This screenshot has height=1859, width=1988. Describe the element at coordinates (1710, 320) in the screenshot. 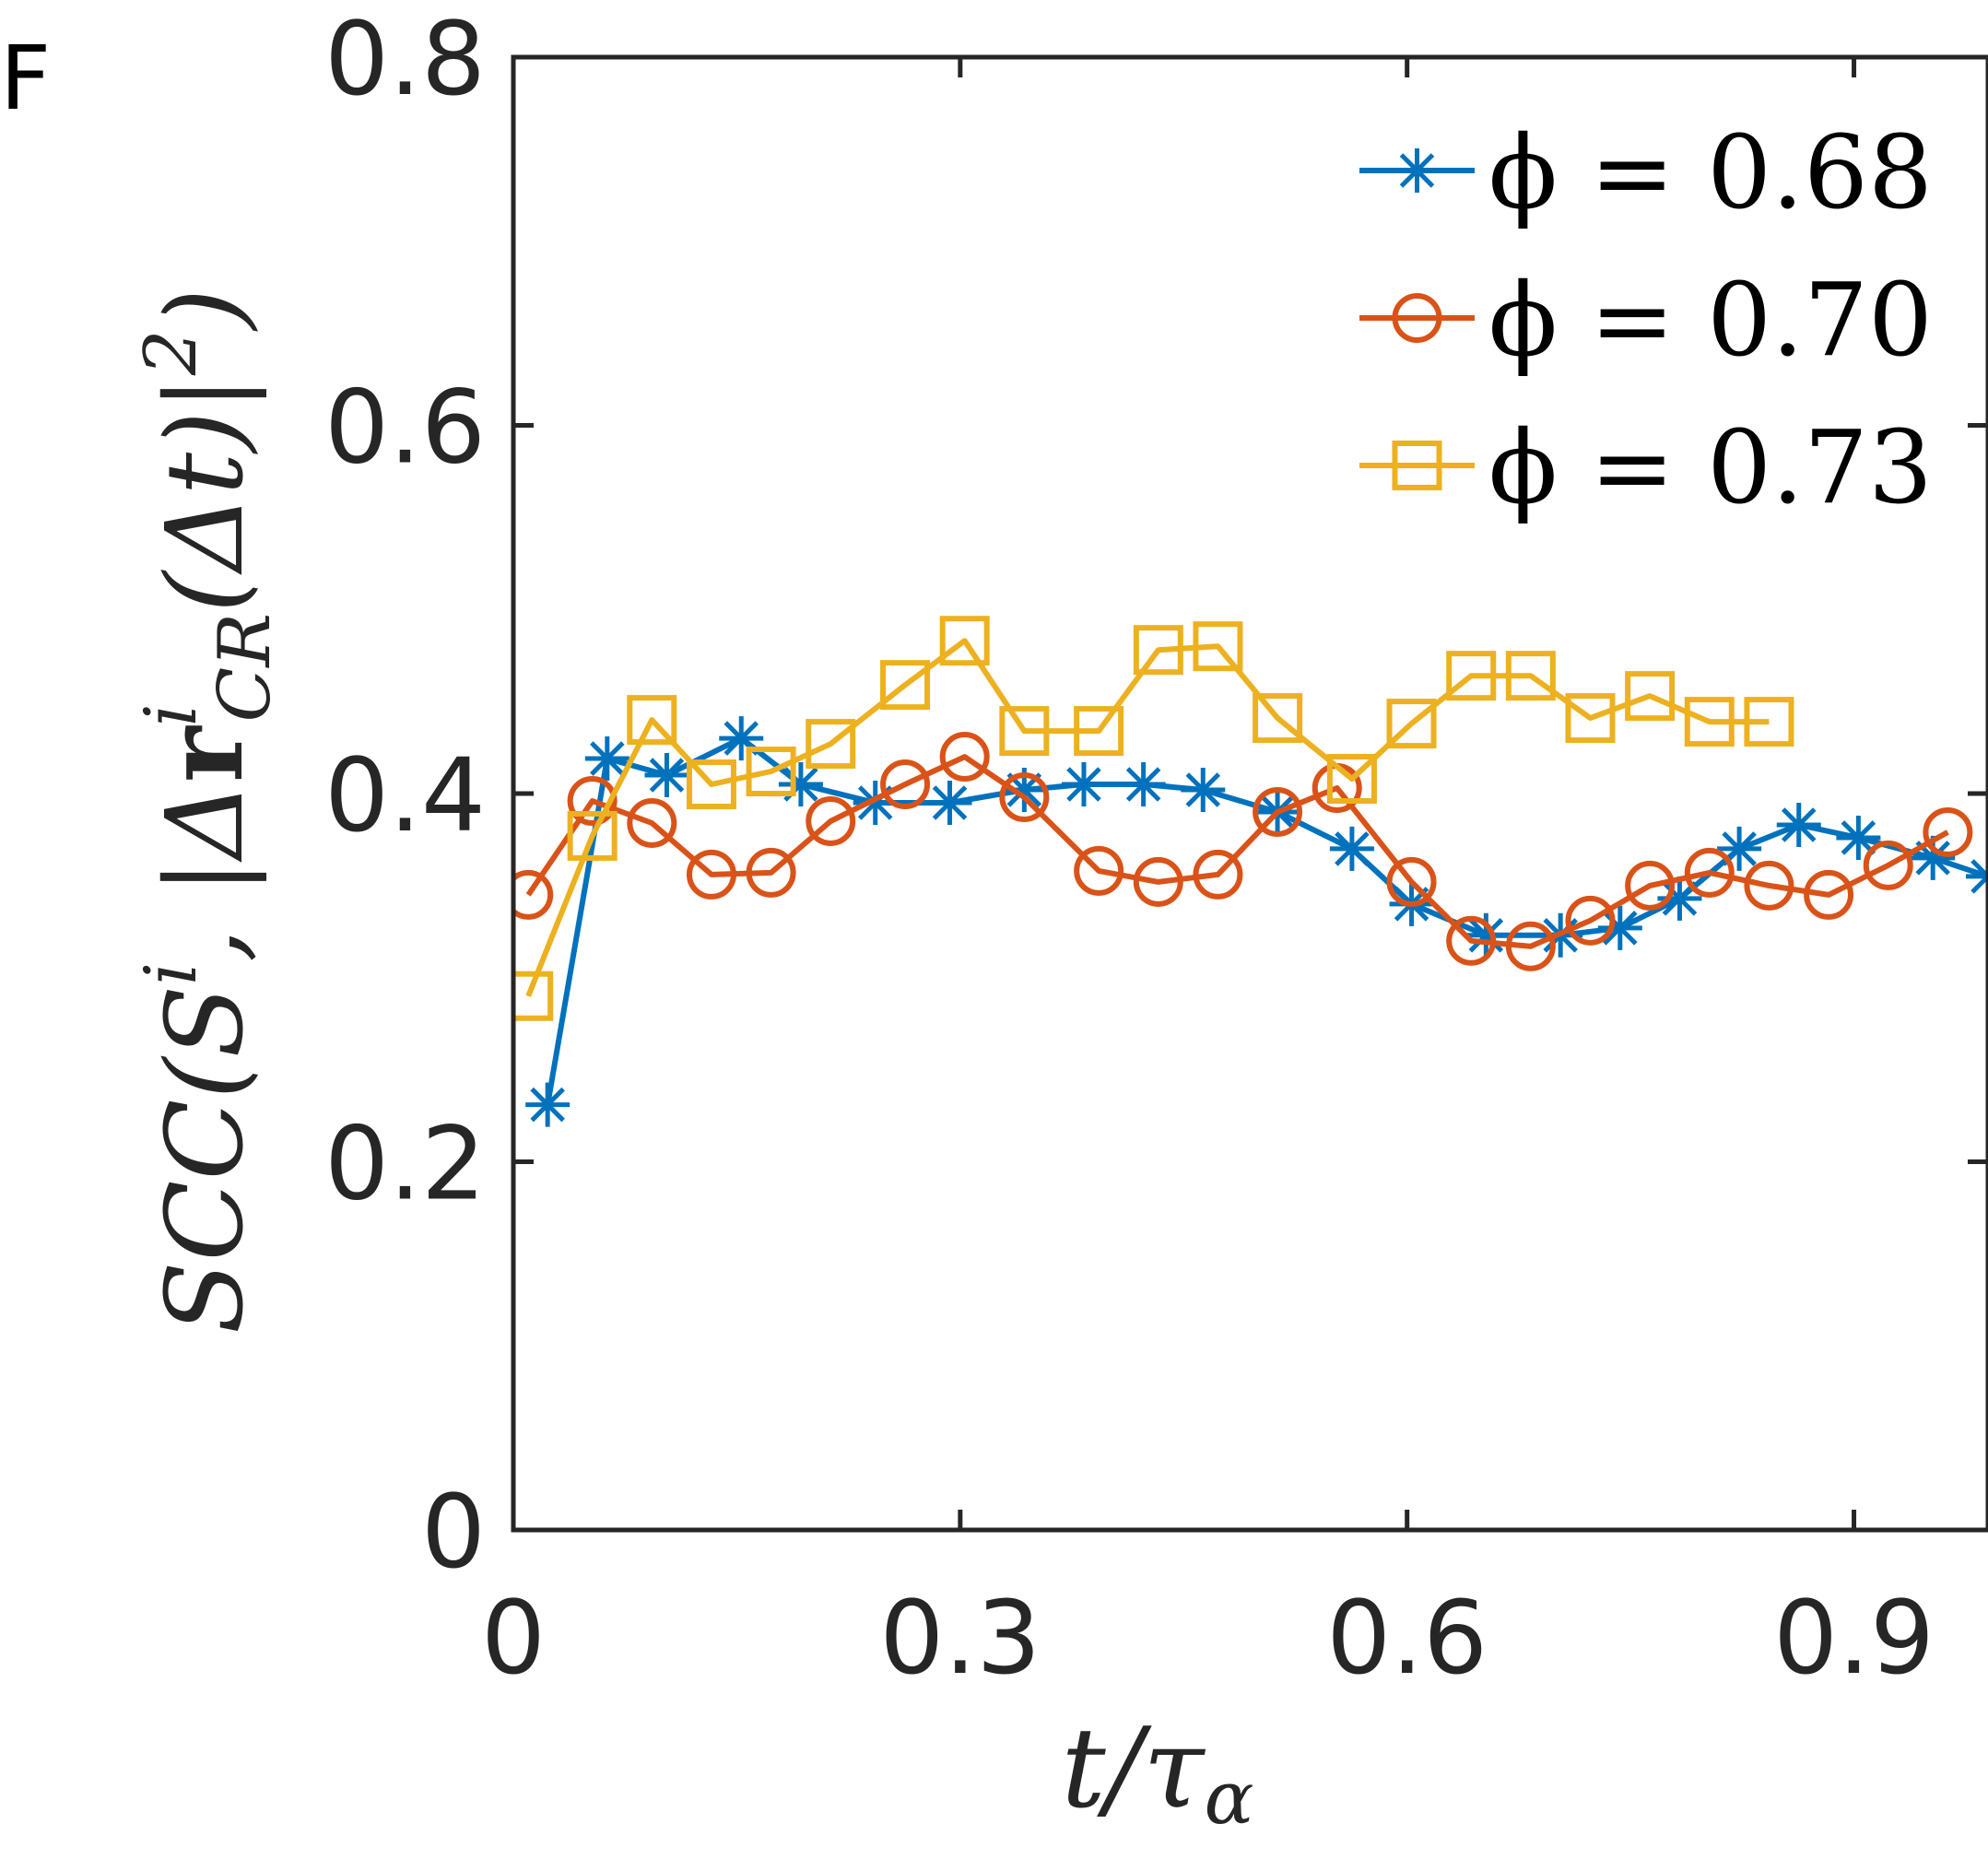

I see `legend-label: ϕ = 0.70` at that location.